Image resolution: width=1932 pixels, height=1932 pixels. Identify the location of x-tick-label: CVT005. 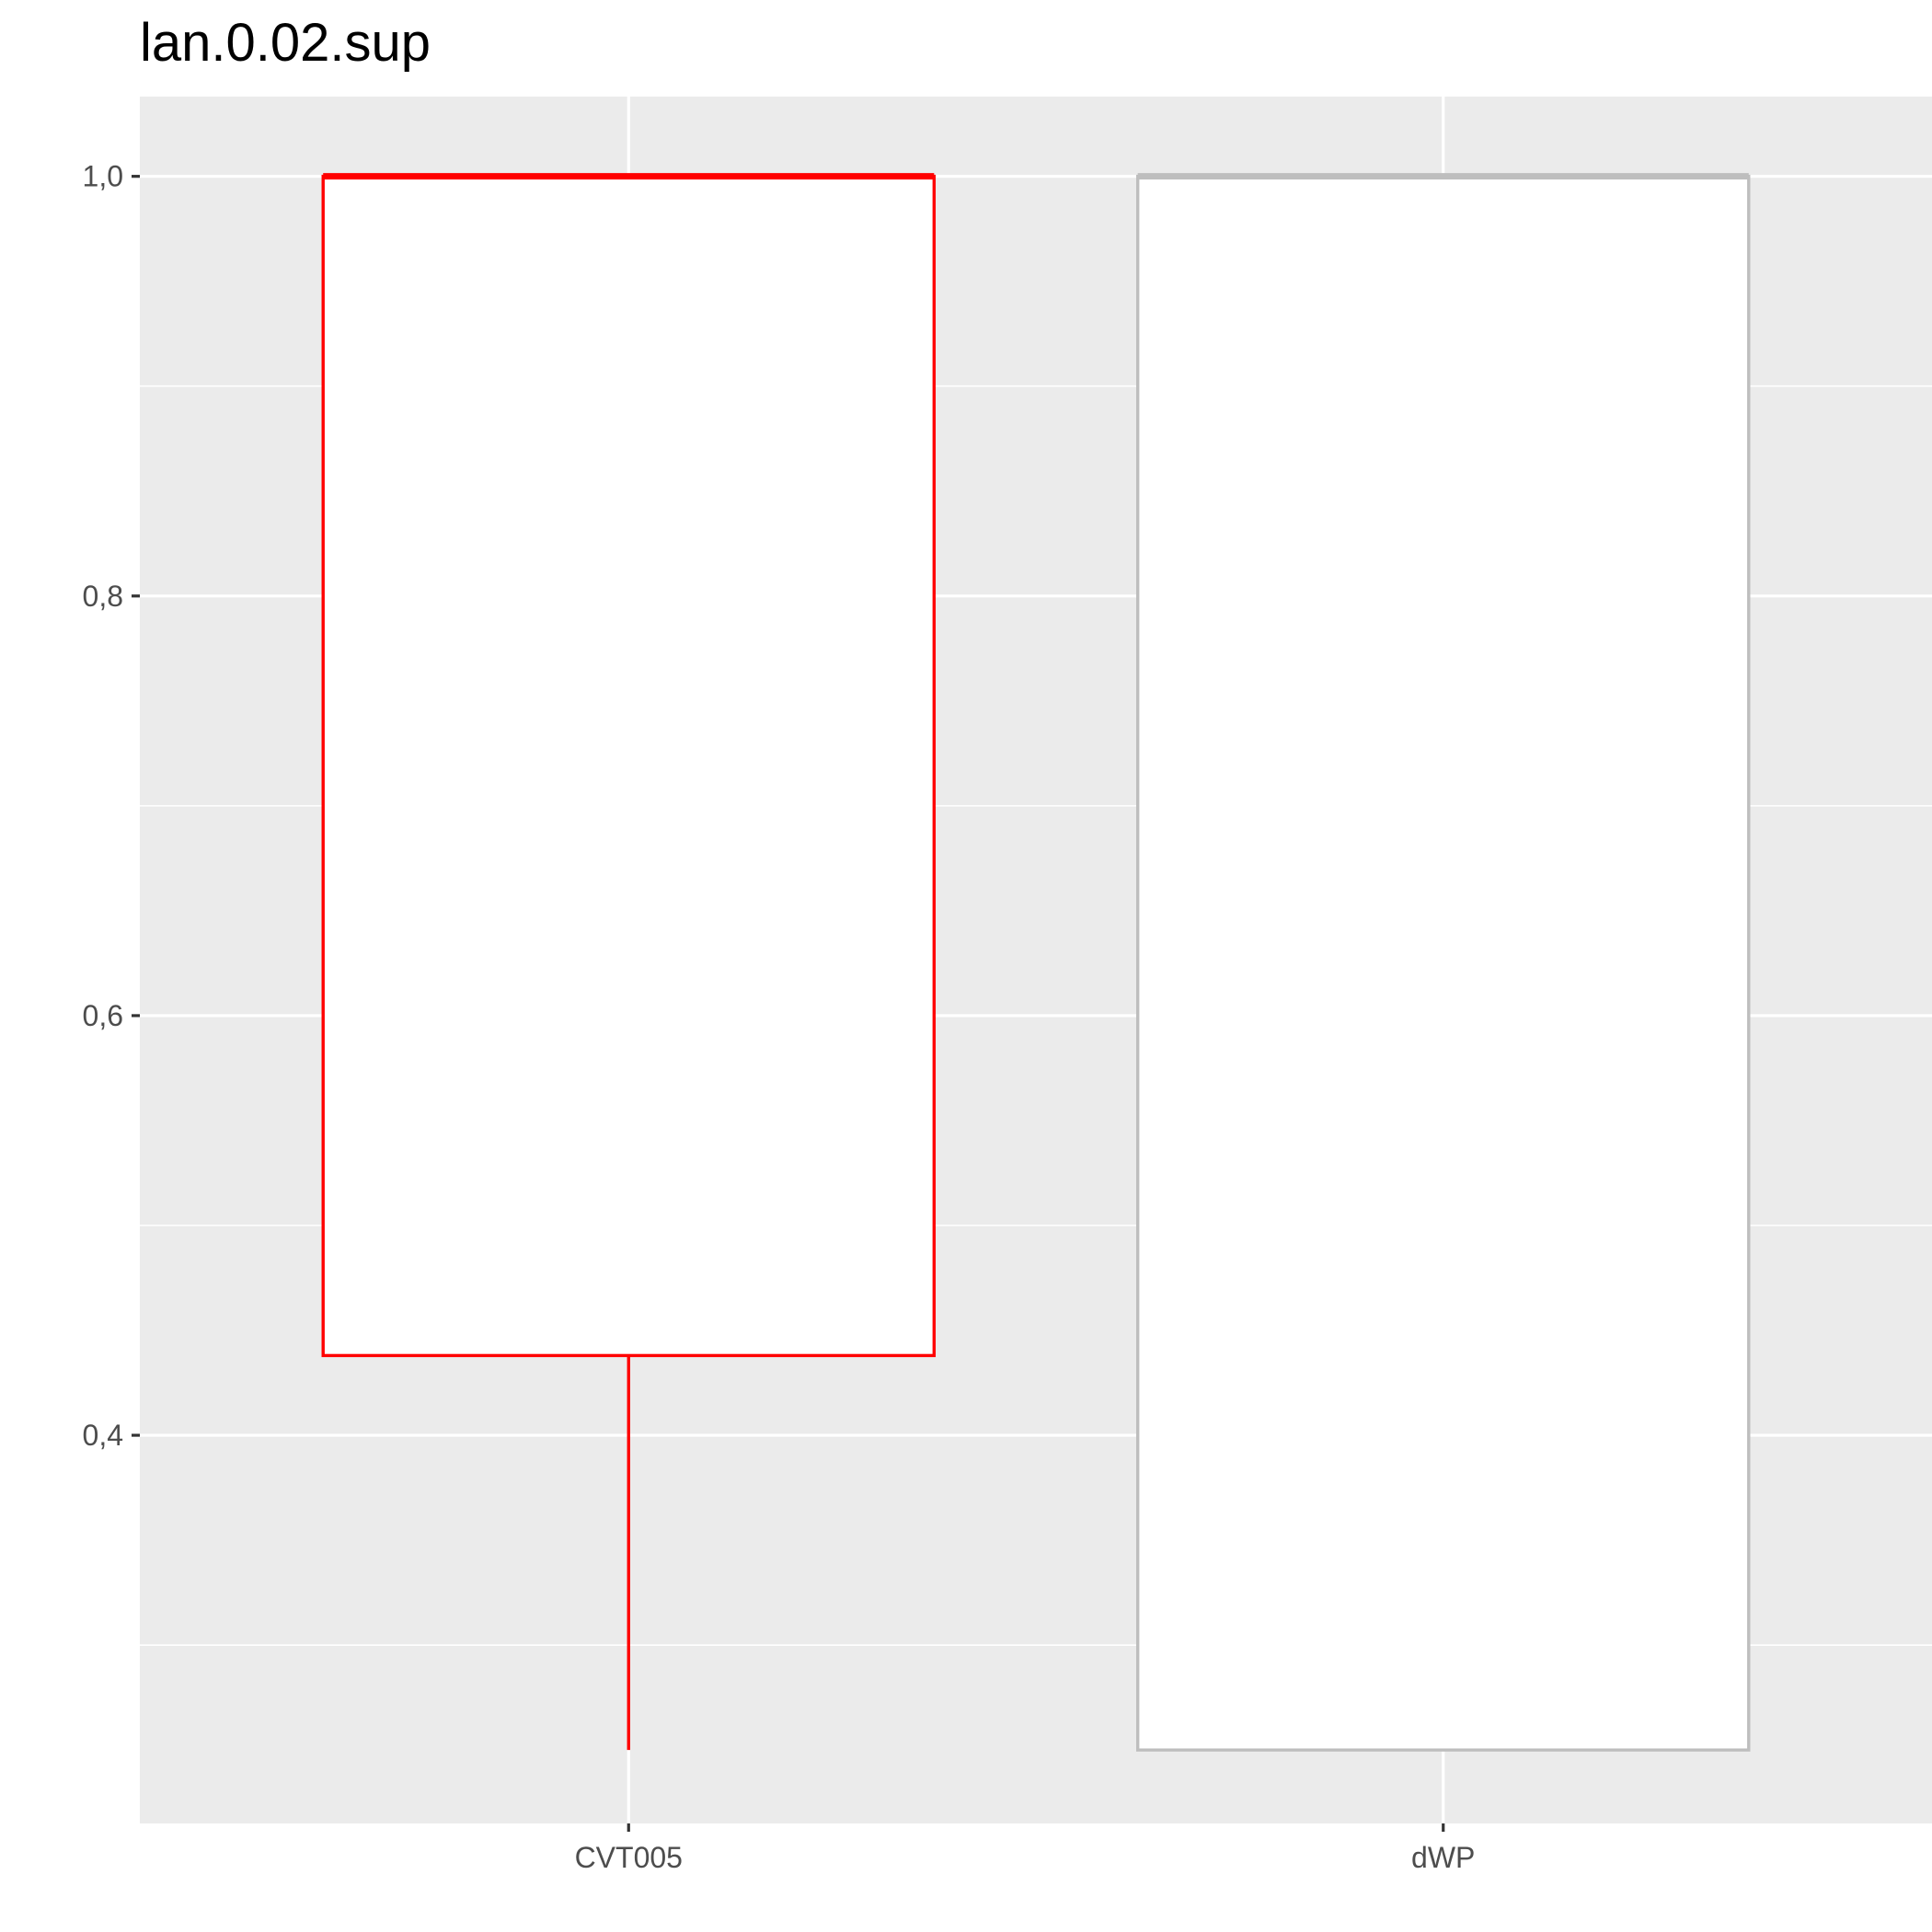
(629, 1857).